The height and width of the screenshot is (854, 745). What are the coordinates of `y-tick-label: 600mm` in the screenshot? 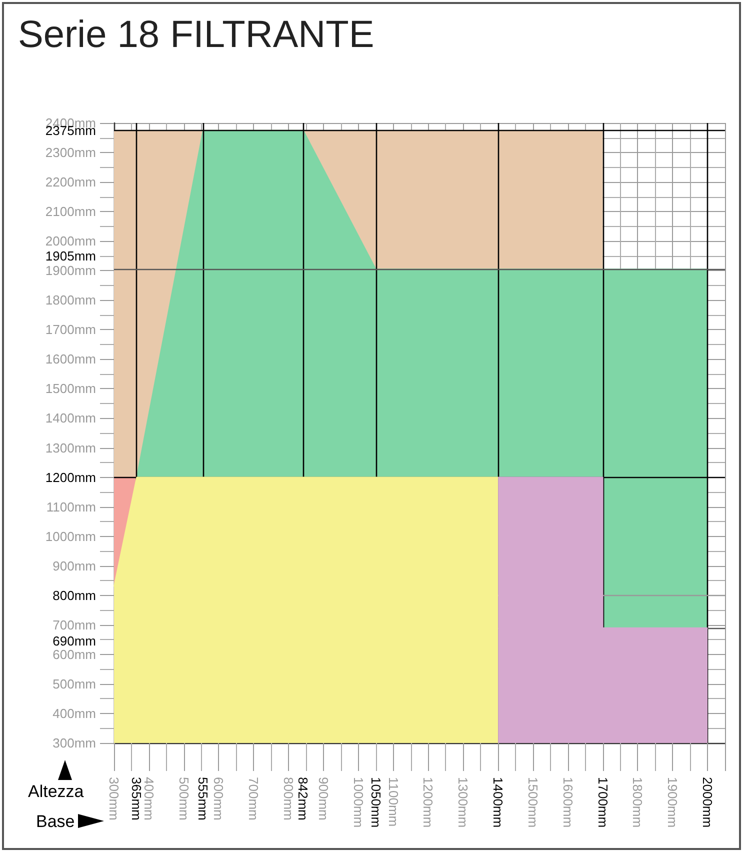 It's located at (74, 654).